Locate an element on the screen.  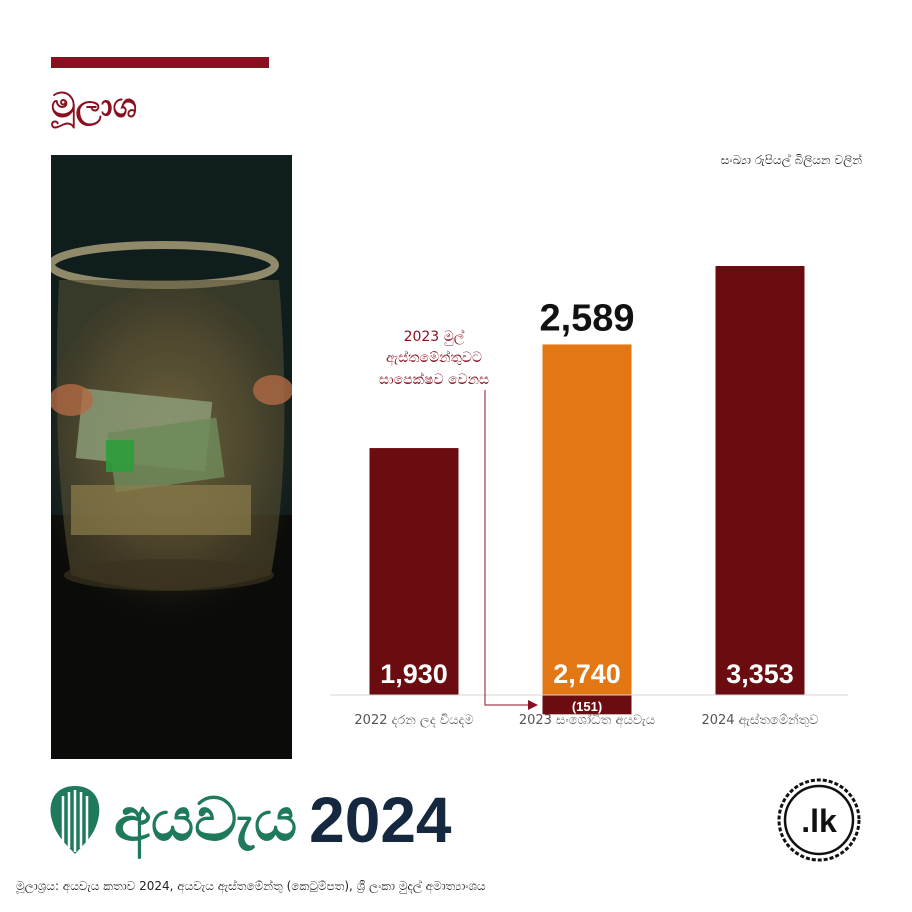
budget-leaf-icon is located at coordinates (75, 820).